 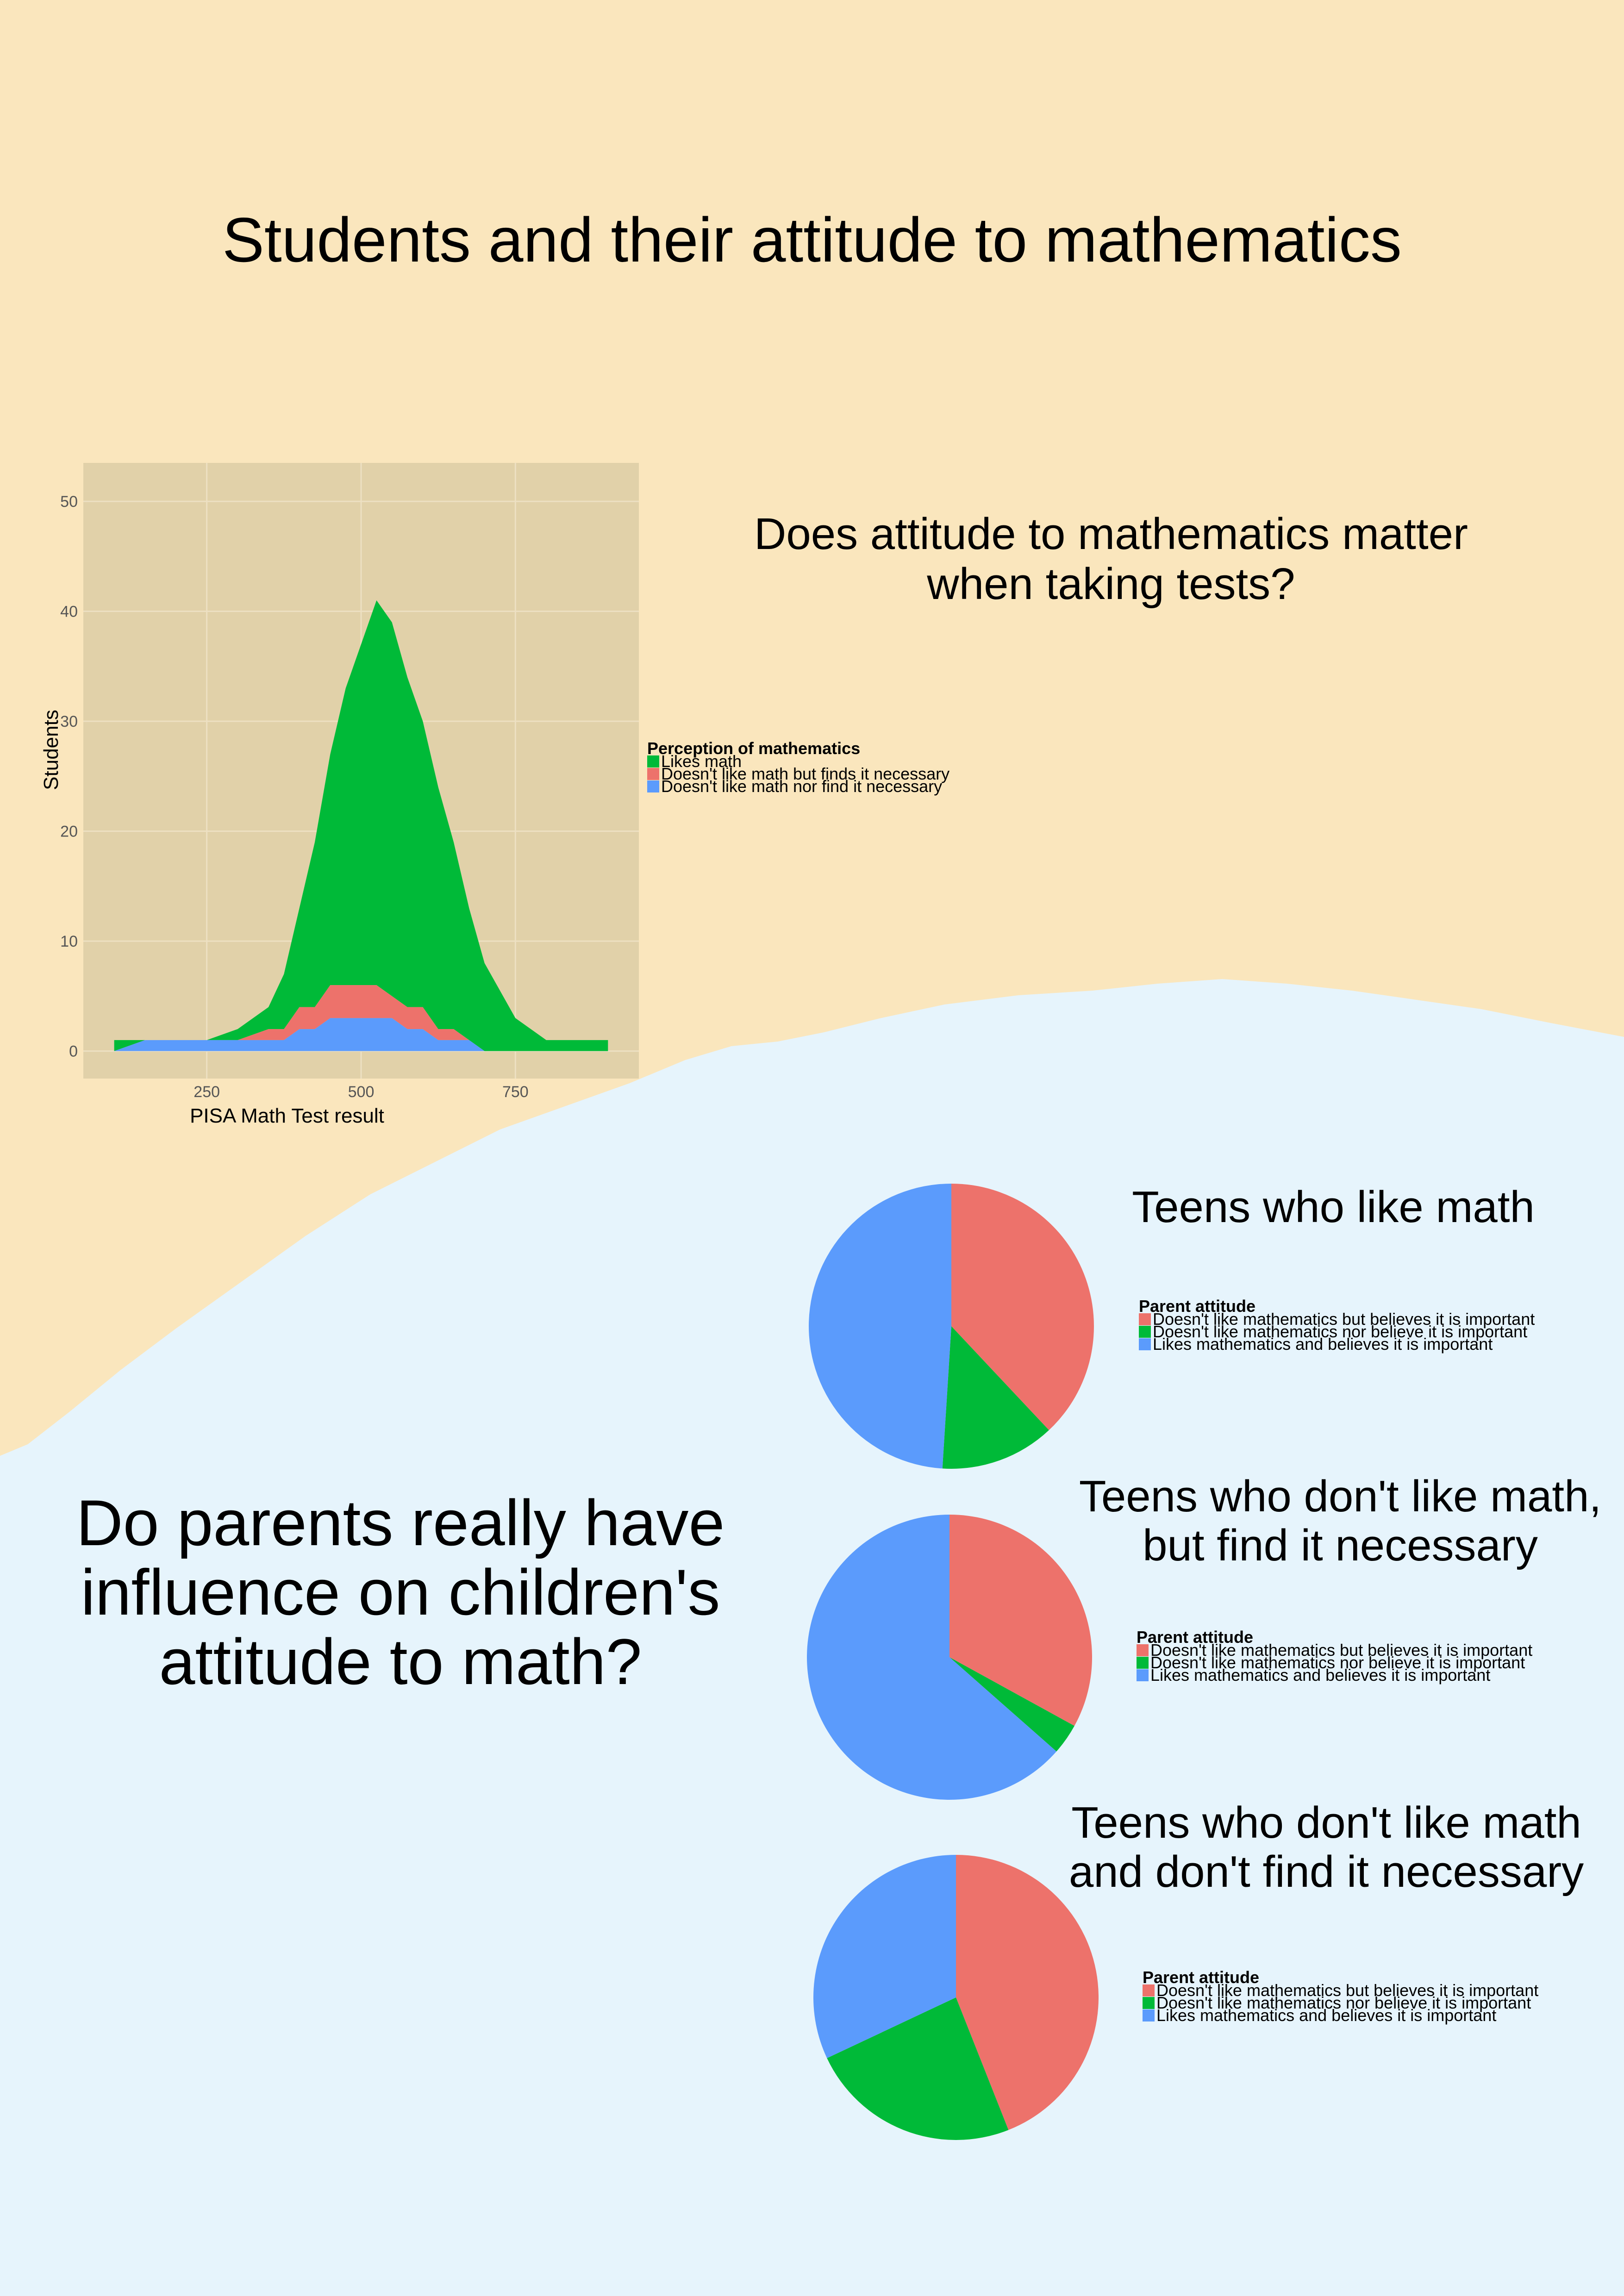 I want to click on x-tick-label: 250, so click(x=207, y=1092).